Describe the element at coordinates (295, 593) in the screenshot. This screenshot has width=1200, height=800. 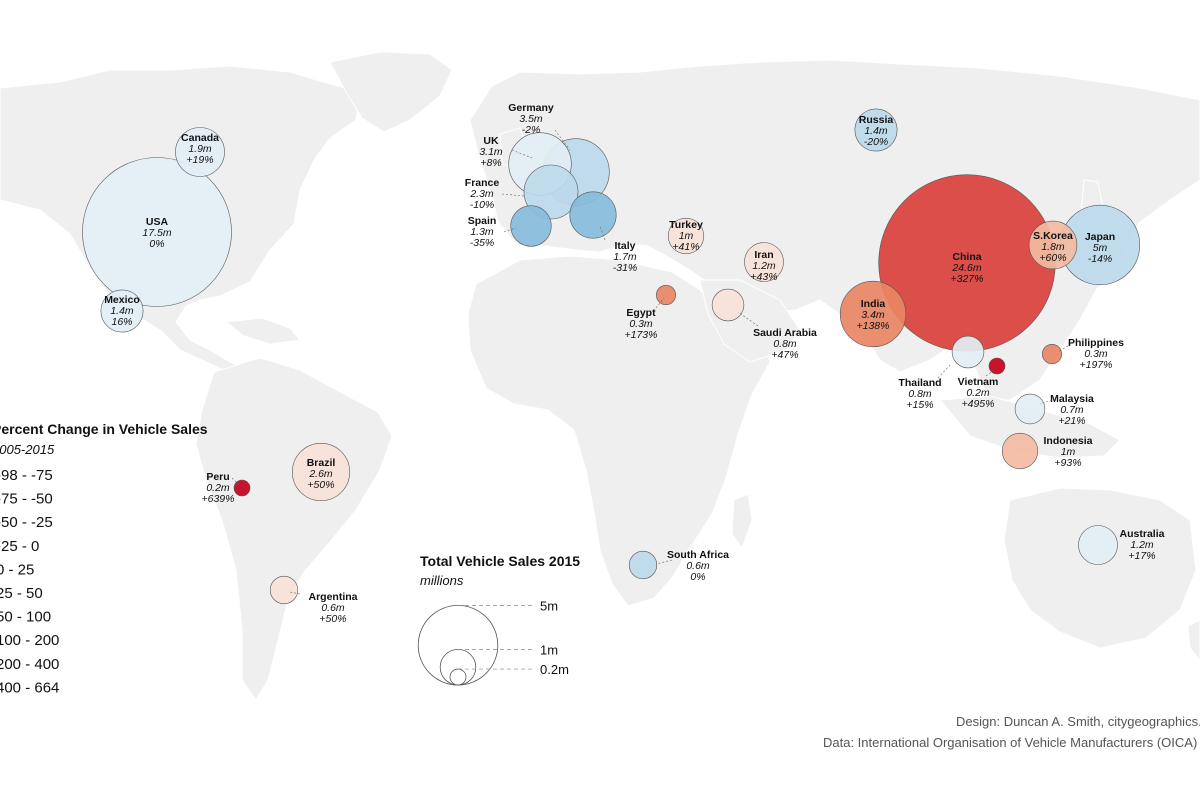
I see `leader-argentina` at that location.